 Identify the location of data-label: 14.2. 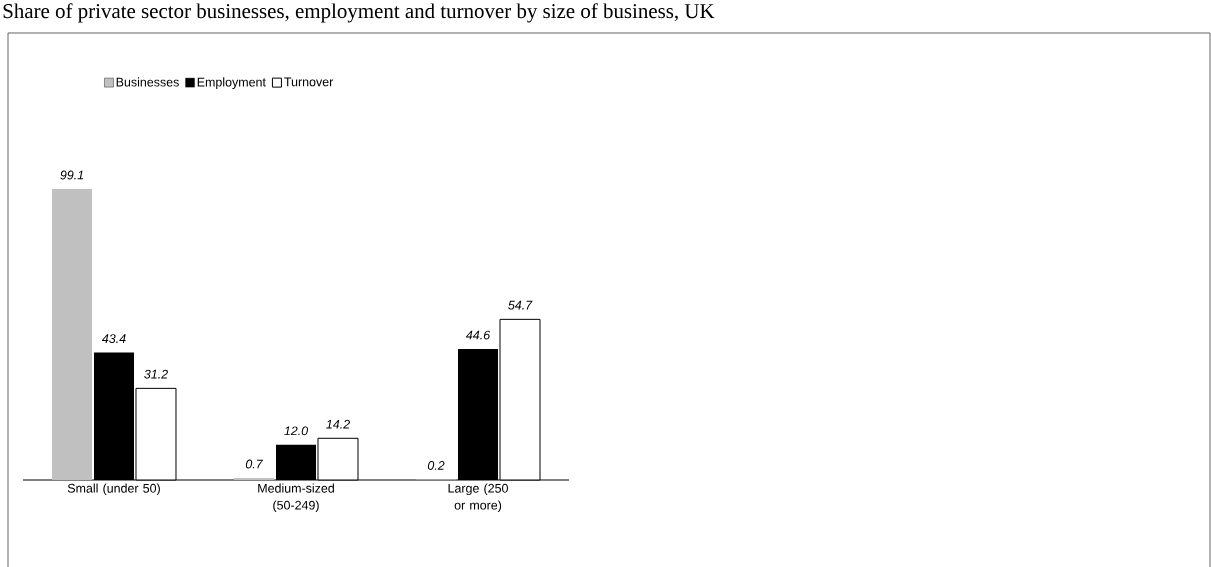
(338, 424).